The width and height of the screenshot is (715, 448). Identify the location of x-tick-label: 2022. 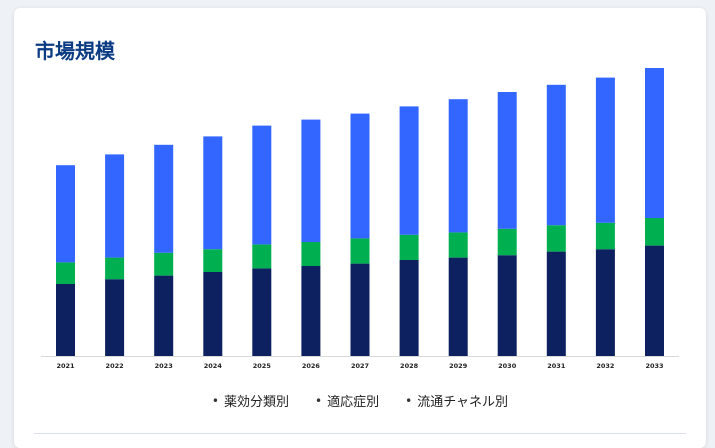
(115, 366).